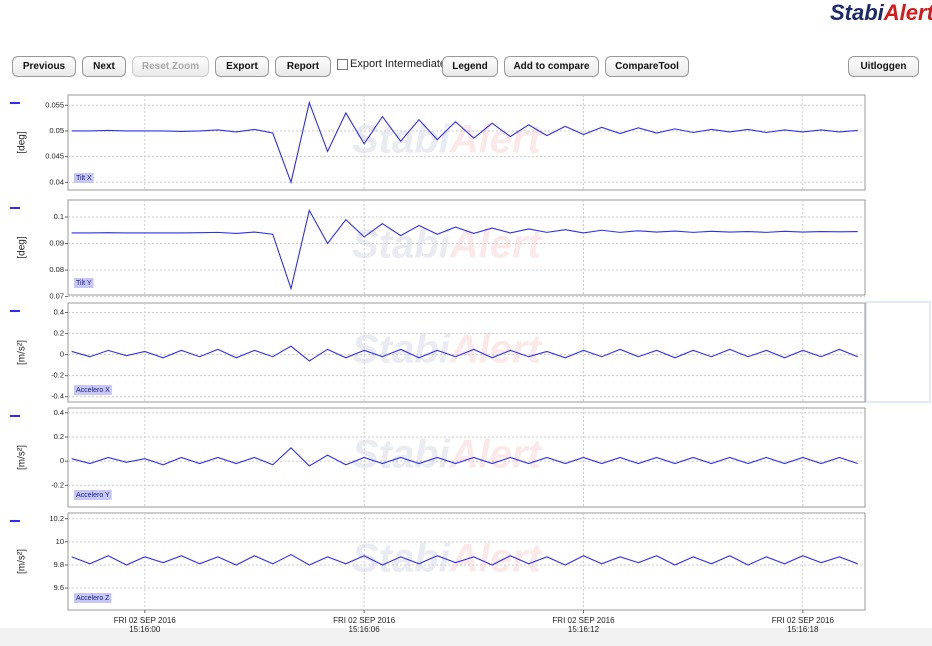 The image size is (932, 646). What do you see at coordinates (54, 156) in the screenshot?
I see `y-tick-label: 0.045` at bounding box center [54, 156].